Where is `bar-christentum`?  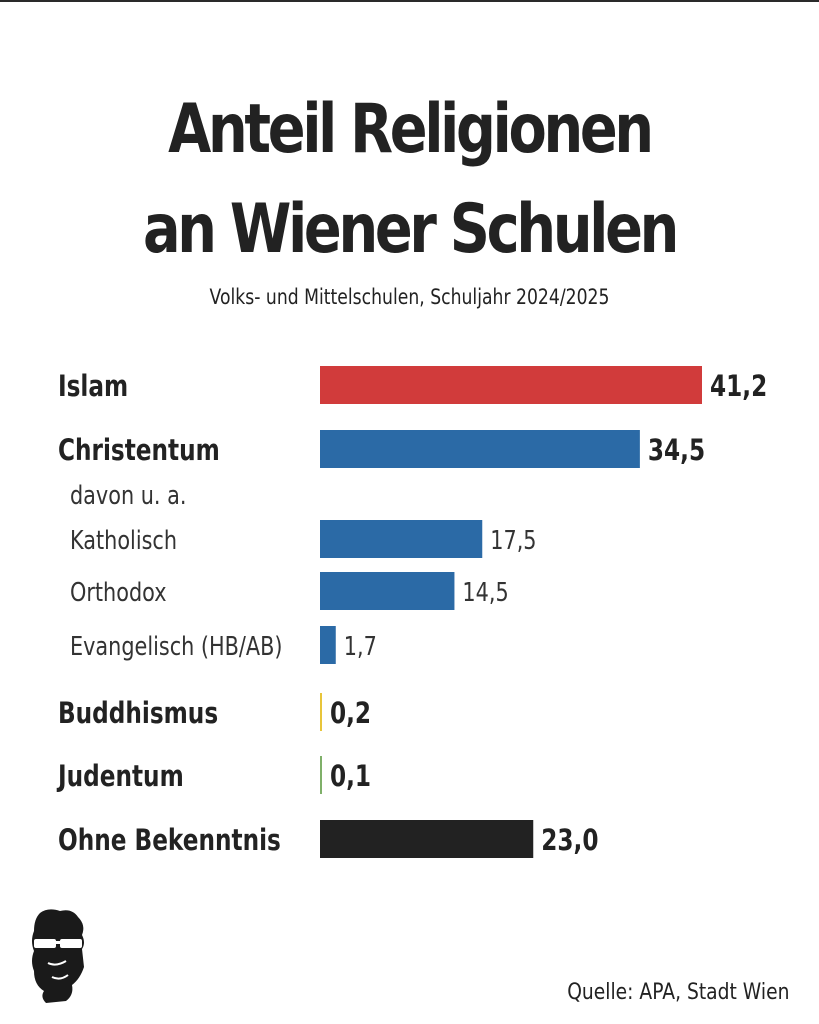
bar-christentum is located at coordinates (480, 449).